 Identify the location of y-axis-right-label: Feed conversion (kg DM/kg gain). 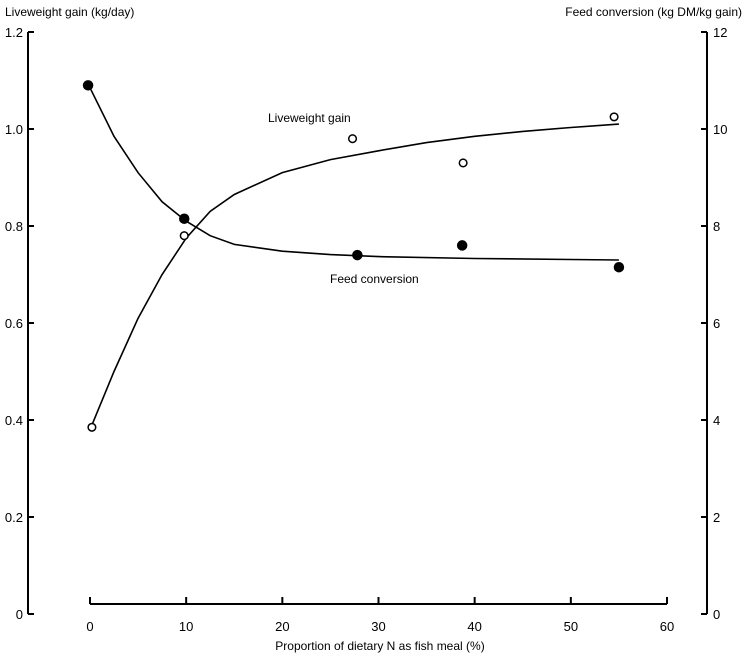
(653, 12).